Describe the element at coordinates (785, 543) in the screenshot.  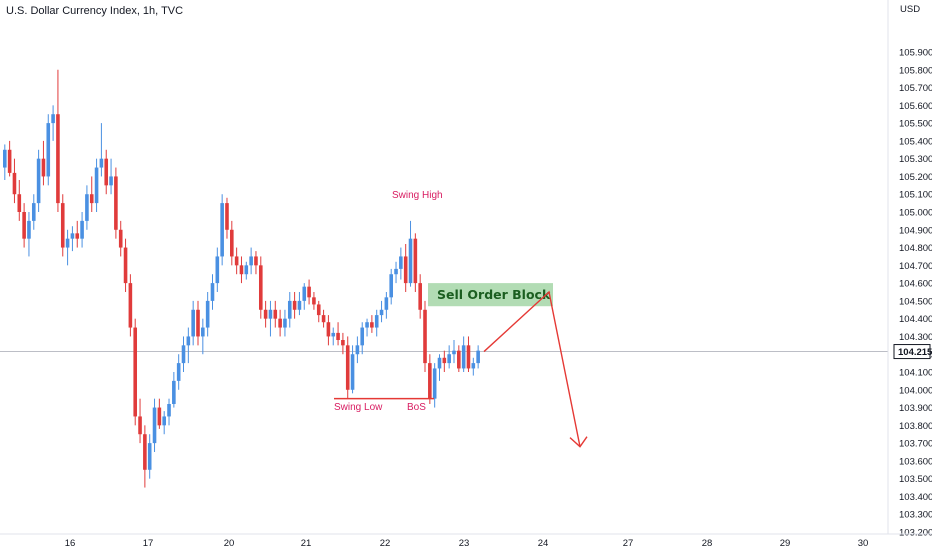
I see `time-tick-label: 29` at that location.